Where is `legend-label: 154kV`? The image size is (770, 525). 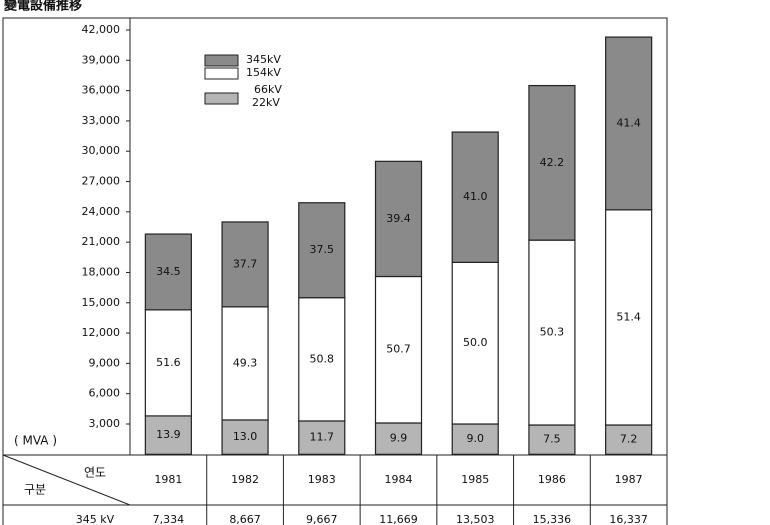 legend-label: 154kV is located at coordinates (263, 72).